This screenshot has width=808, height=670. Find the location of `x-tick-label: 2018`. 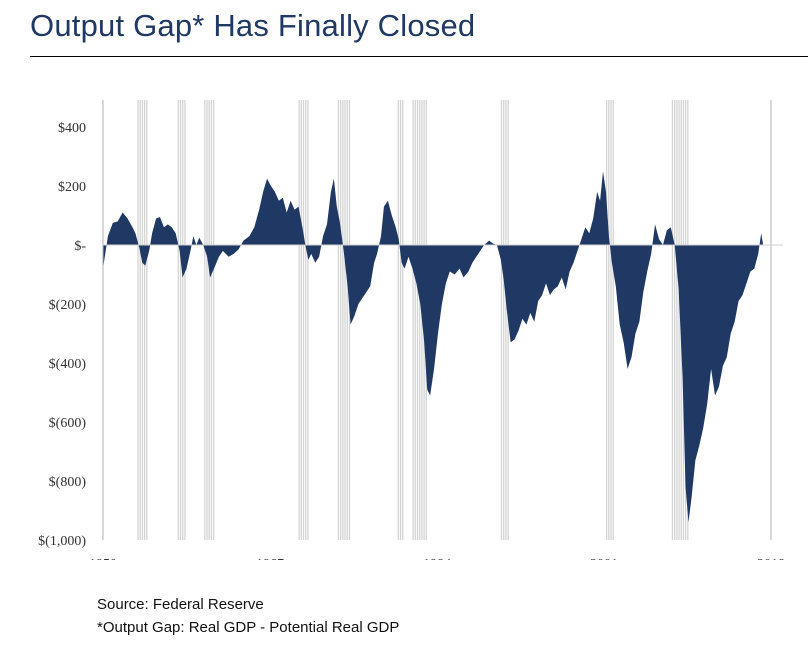

x-tick-label: 2018 is located at coordinates (771, 558).